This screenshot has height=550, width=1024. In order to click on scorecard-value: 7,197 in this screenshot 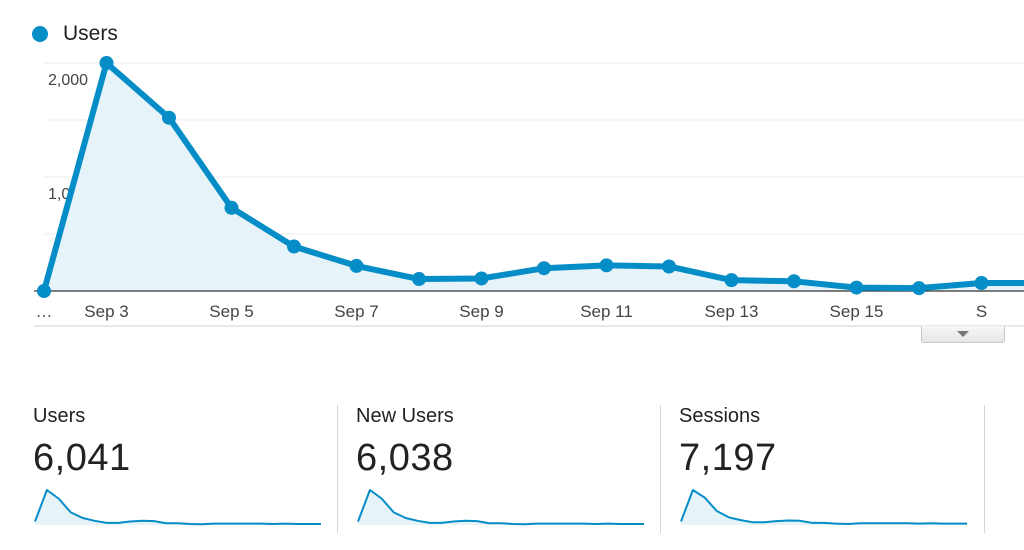, I will do `click(728, 458)`.